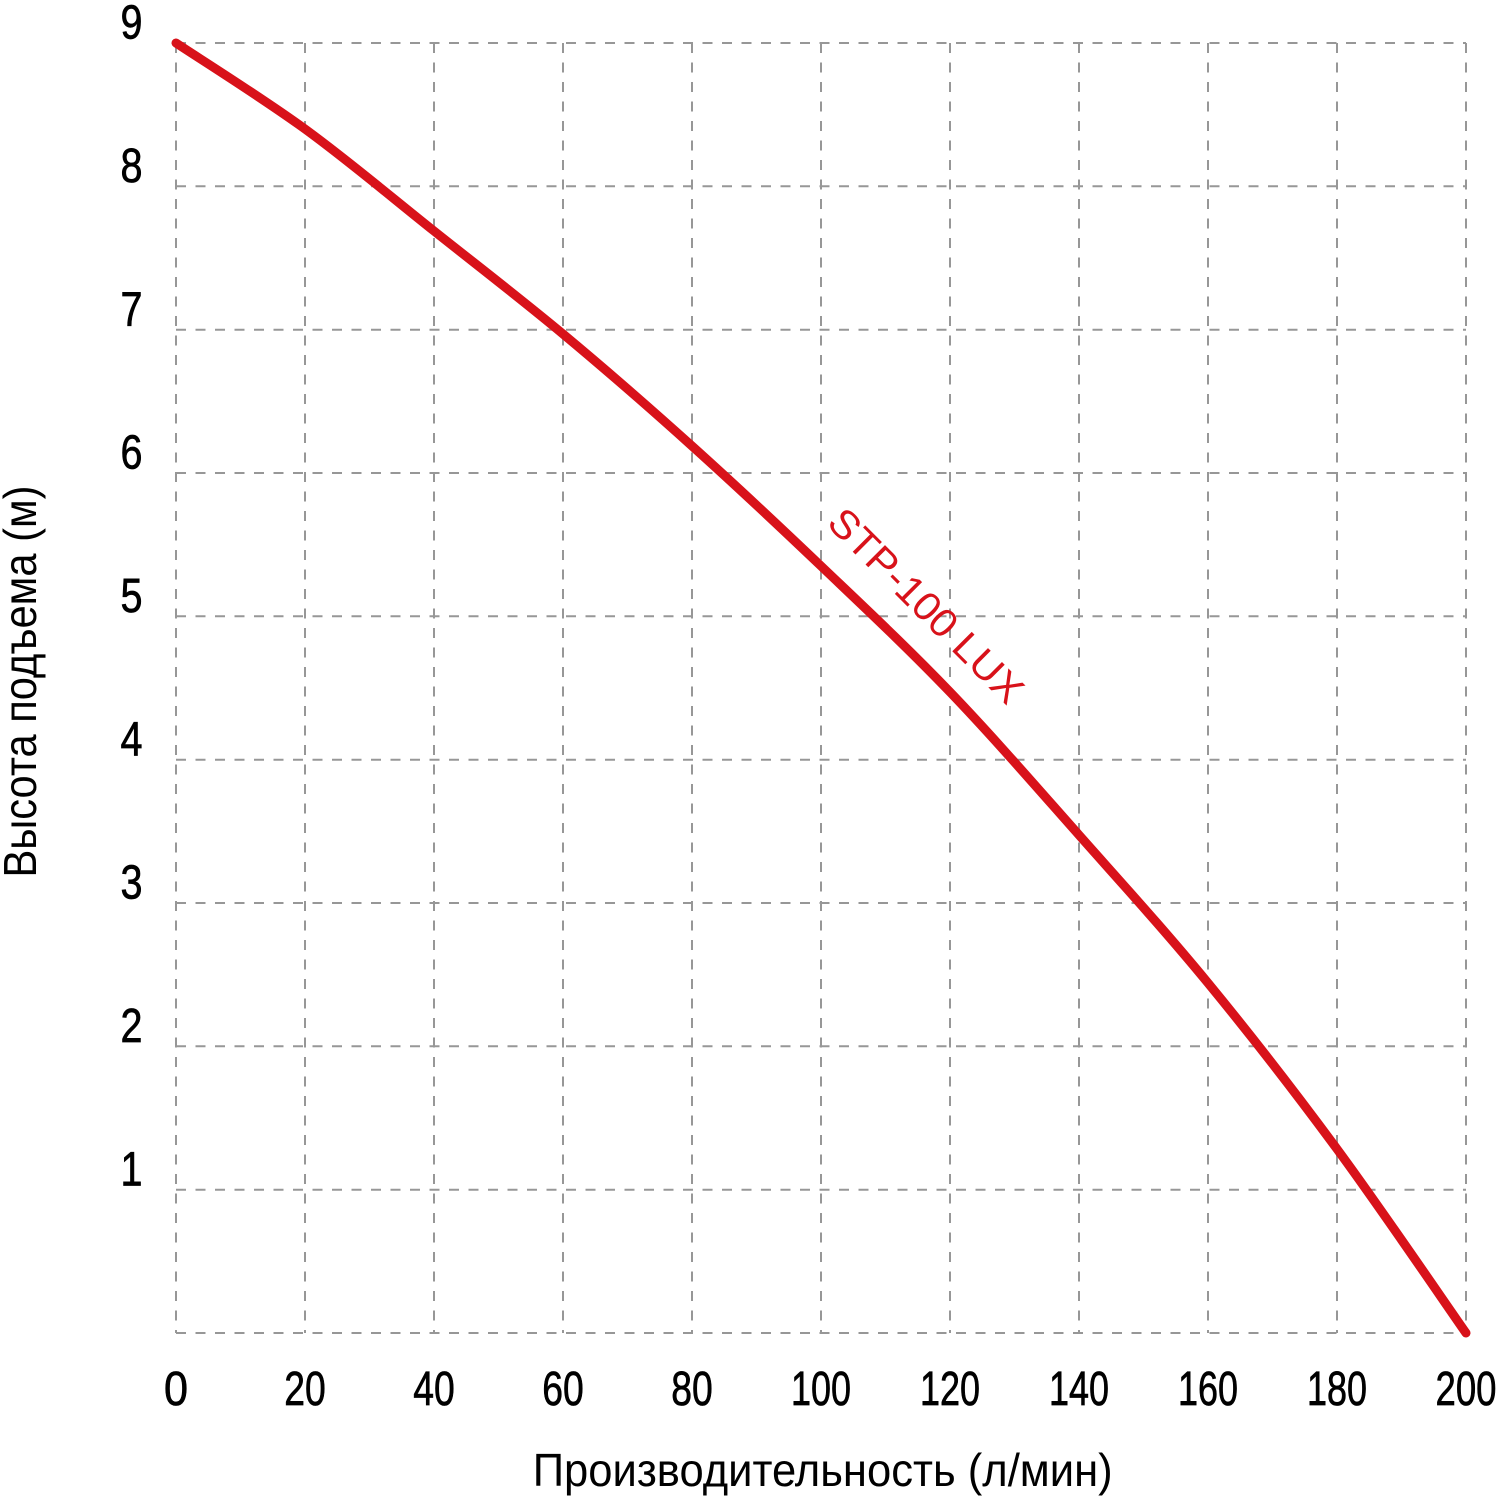 This screenshot has width=1500, height=1499. Describe the element at coordinates (132, 739) in the screenshot. I see `svg-text: 4` at that location.